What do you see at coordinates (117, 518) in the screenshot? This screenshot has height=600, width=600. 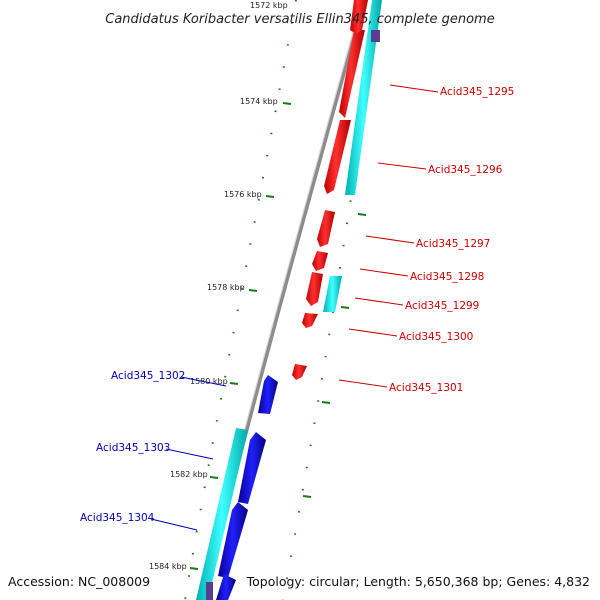 I see `gene-label-Acid345_1304: Acid345_1304` at bounding box center [117, 518].